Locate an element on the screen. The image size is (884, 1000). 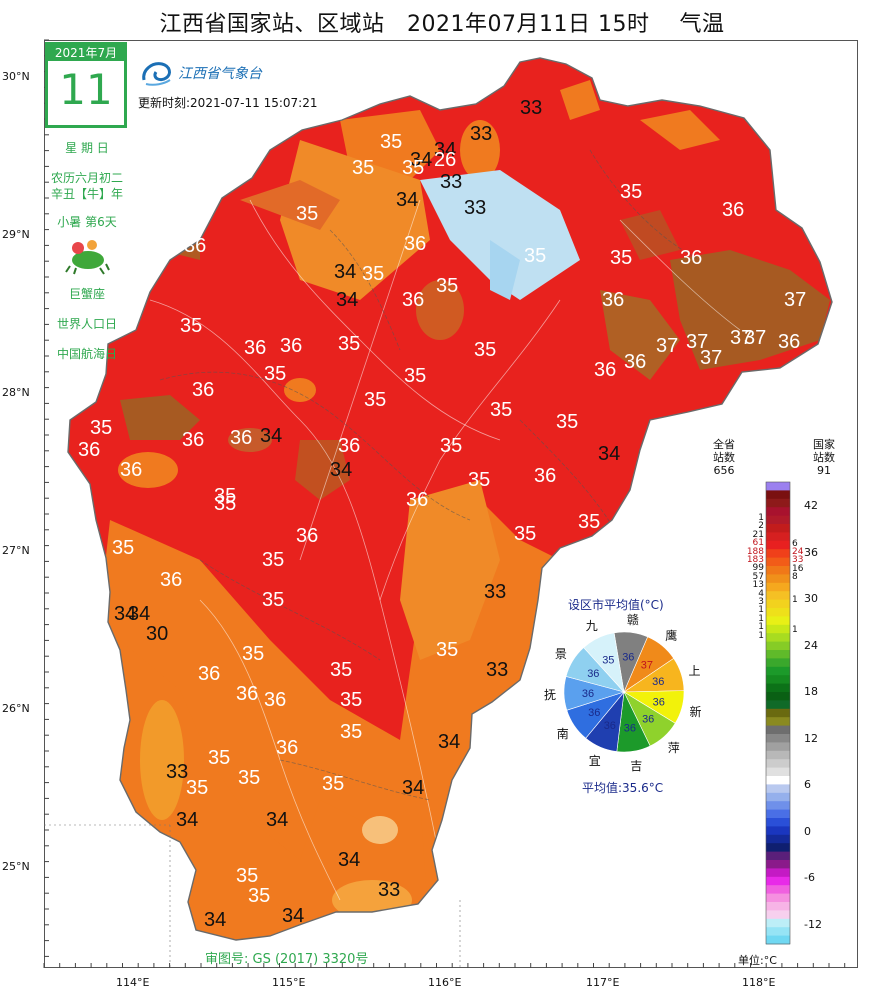
longitude-label: 118°E is located at coordinates (759, 982).